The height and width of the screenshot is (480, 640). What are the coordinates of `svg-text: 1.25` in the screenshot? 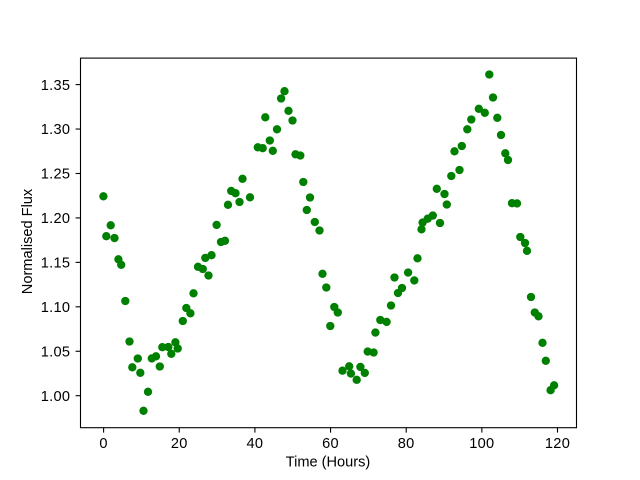 It's located at (56, 175).